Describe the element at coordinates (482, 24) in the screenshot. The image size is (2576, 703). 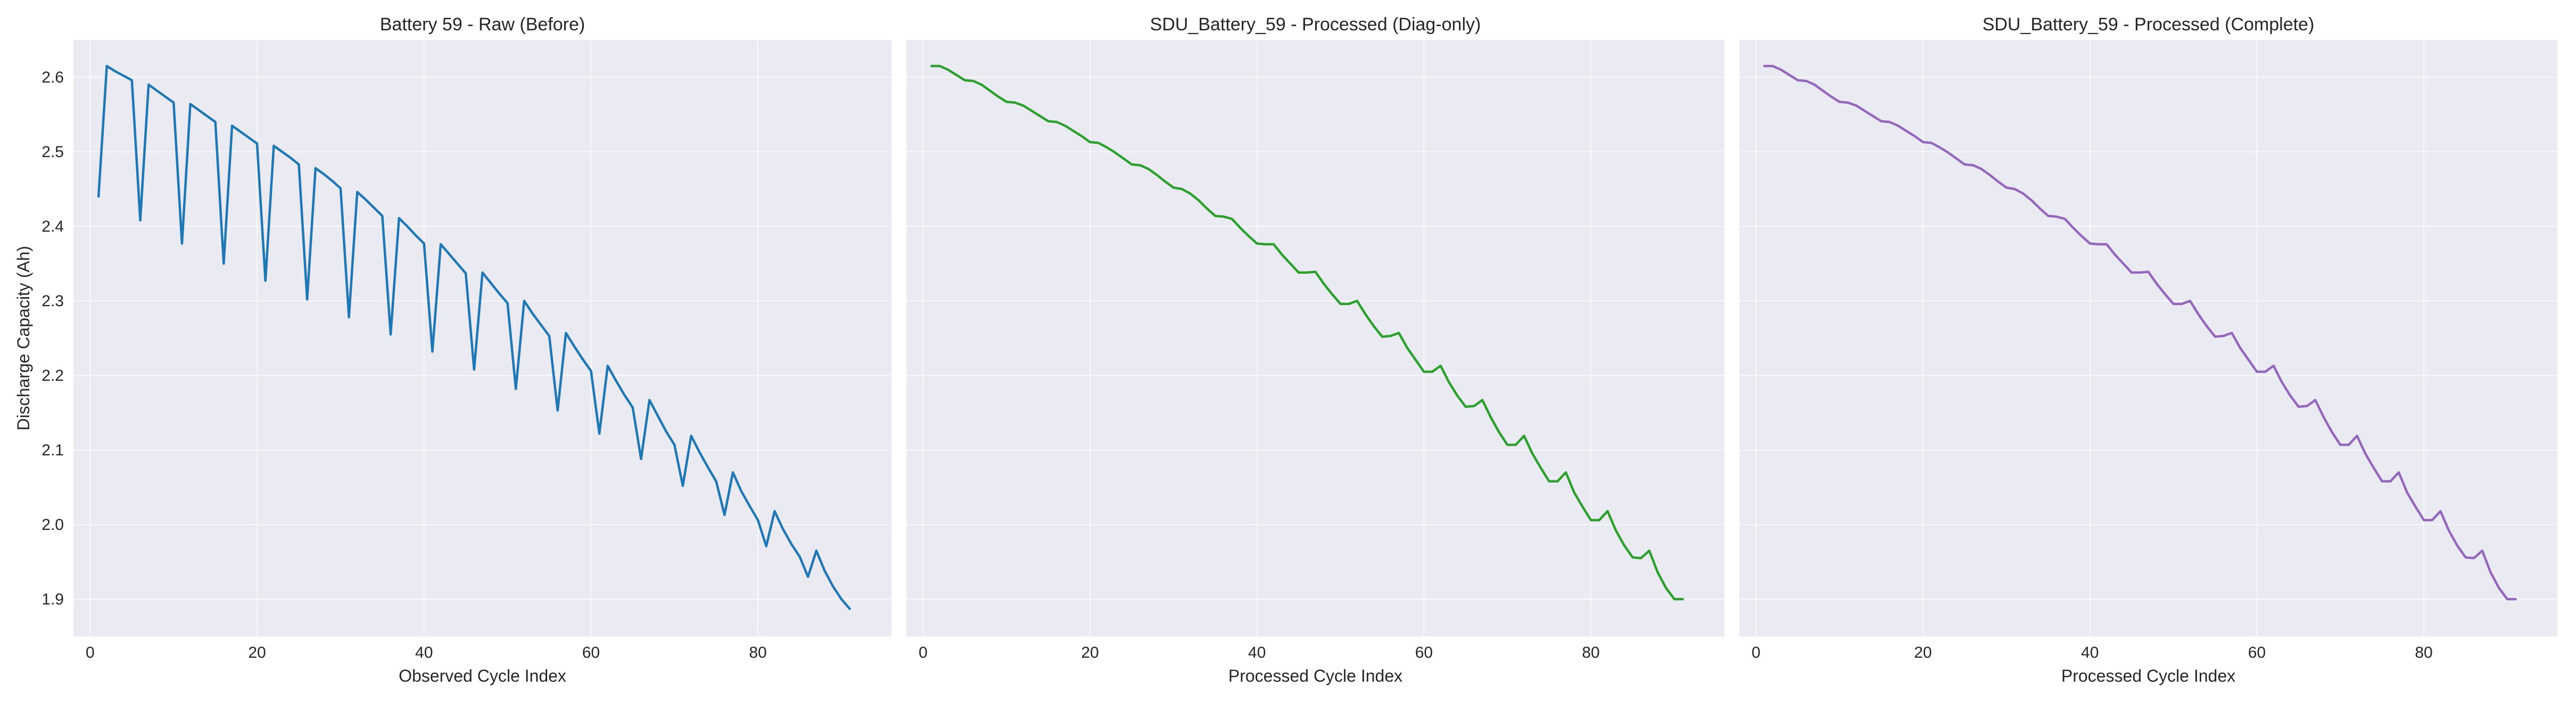
I see `chart-title: Battery 59 - Raw (Before)` at that location.